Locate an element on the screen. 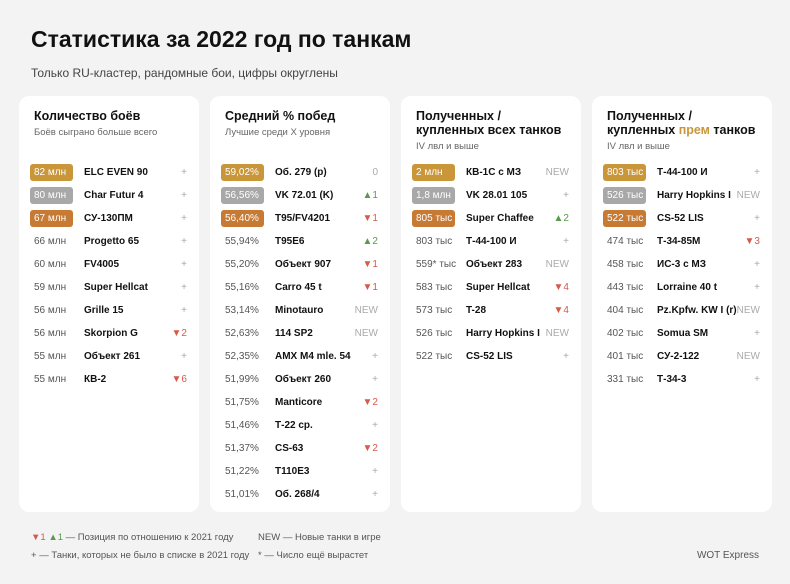 The height and width of the screenshot is (584, 790). tank-name: T-28 is located at coordinates (476, 310).